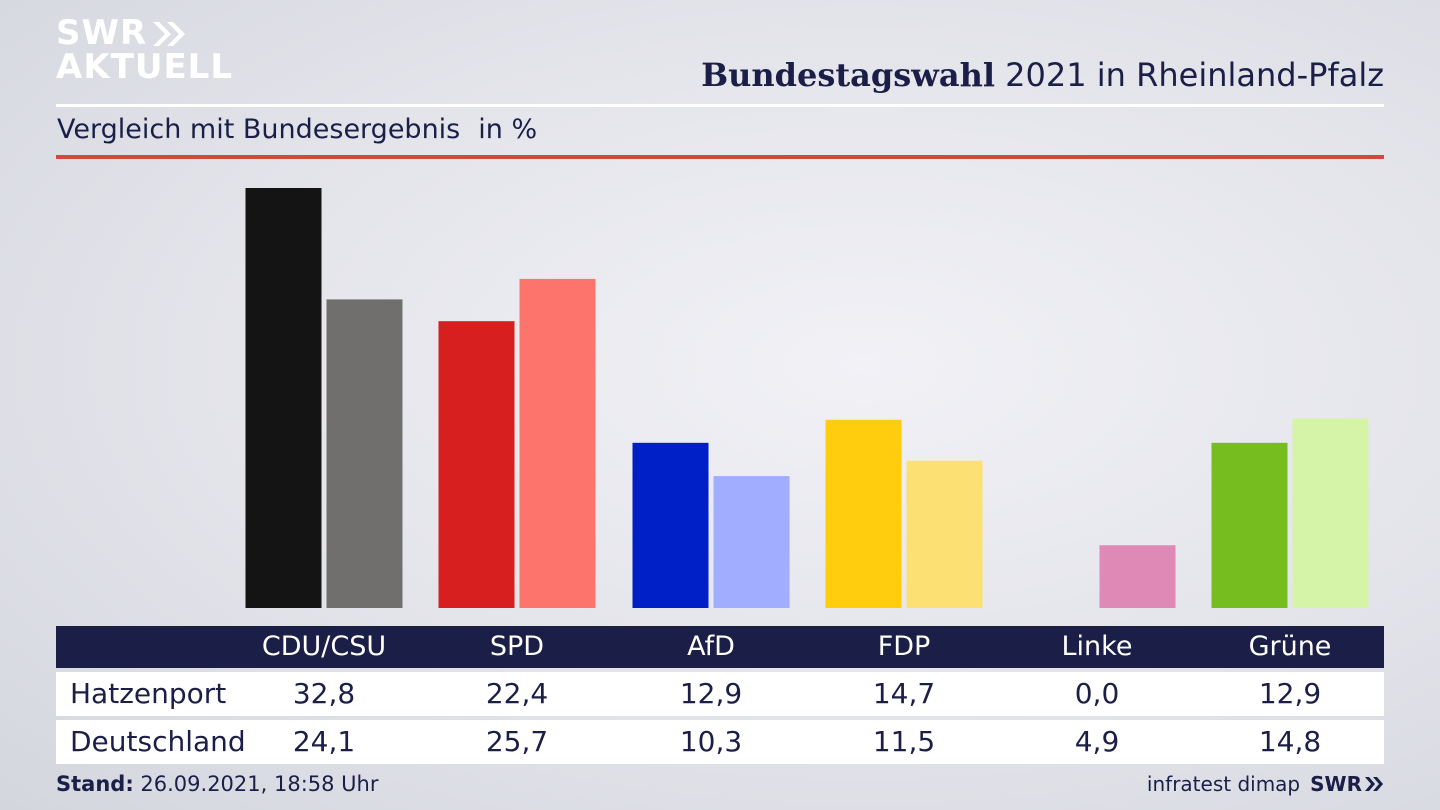  I want to click on category-label-linke: Linke, so click(1097, 646).